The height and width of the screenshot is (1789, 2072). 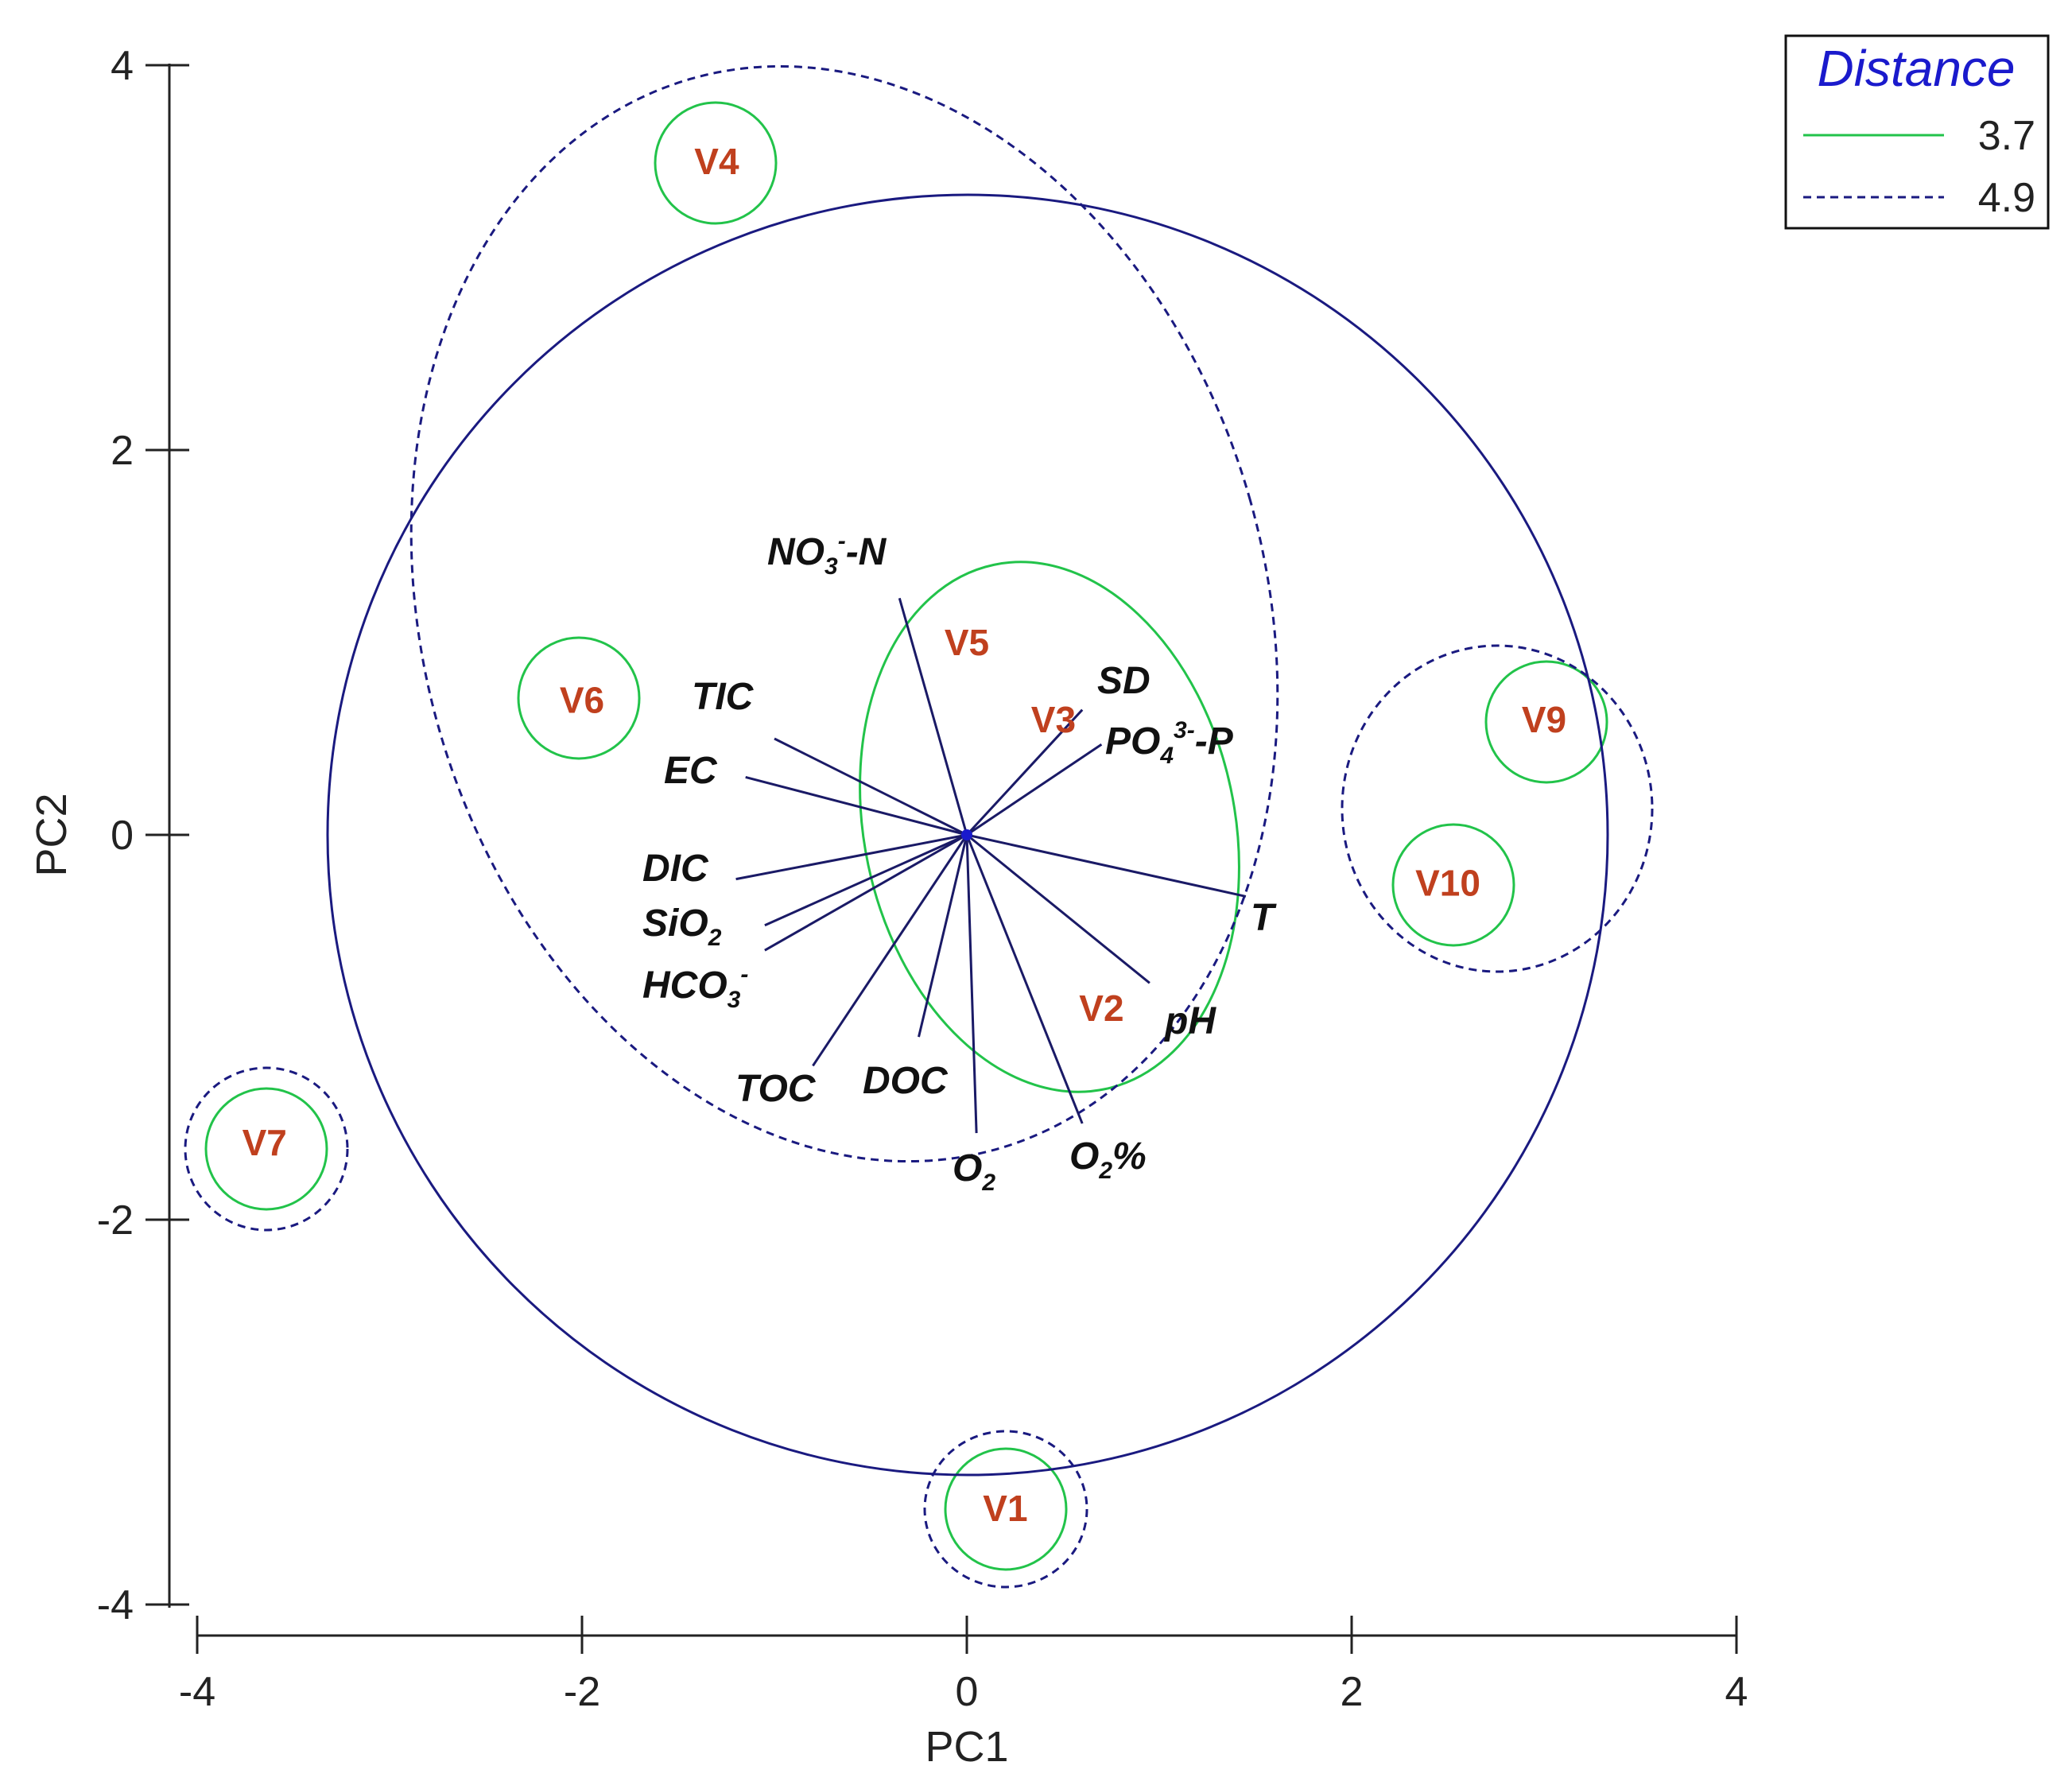 What do you see at coordinates (1352, 1692) in the screenshot?
I see `x-tick-label: 2` at bounding box center [1352, 1692].